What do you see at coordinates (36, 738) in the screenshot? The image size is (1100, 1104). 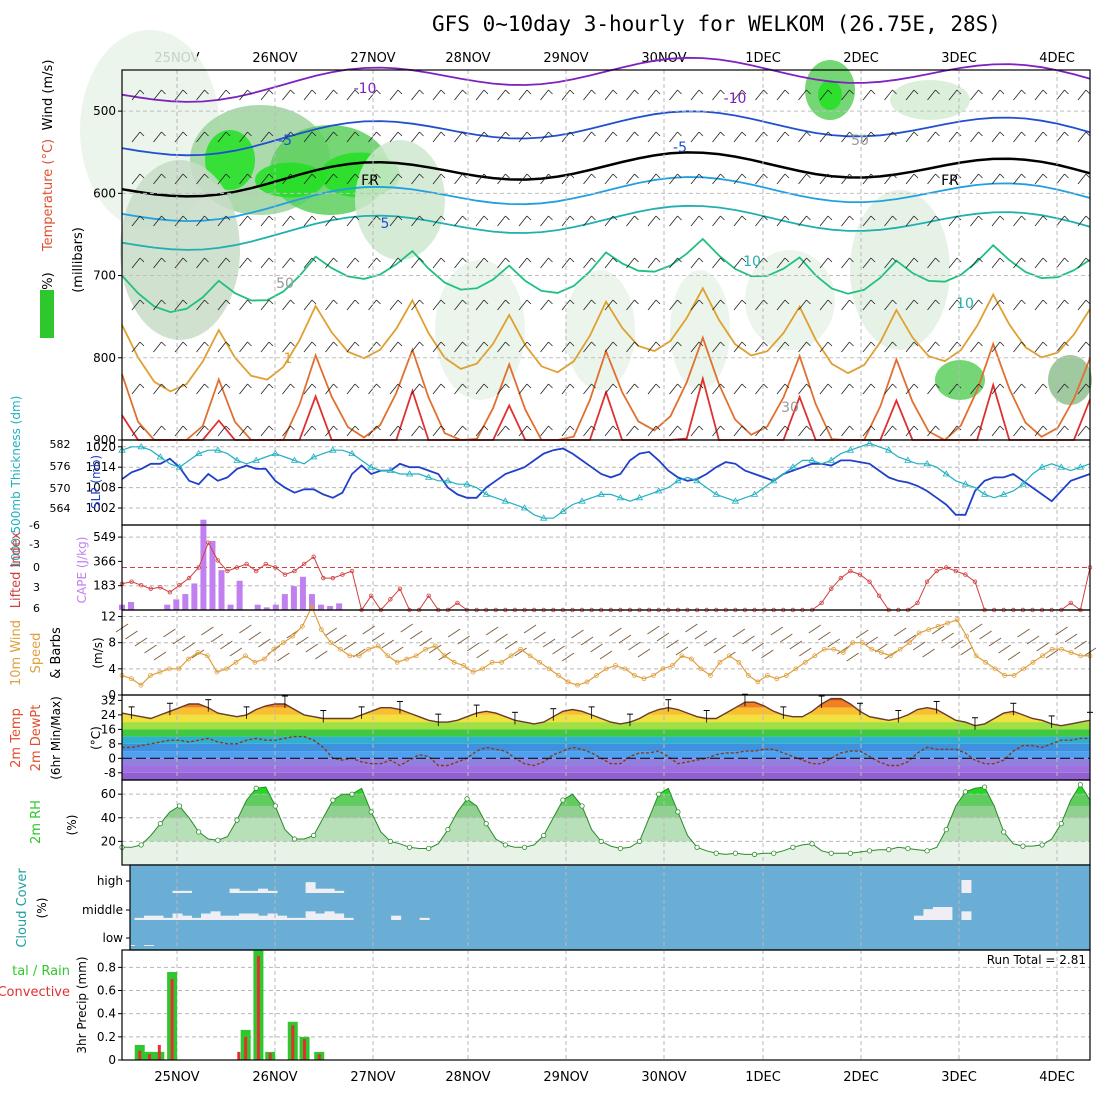 I see `dewpt-axis-label: 2m DewPt` at bounding box center [36, 738].